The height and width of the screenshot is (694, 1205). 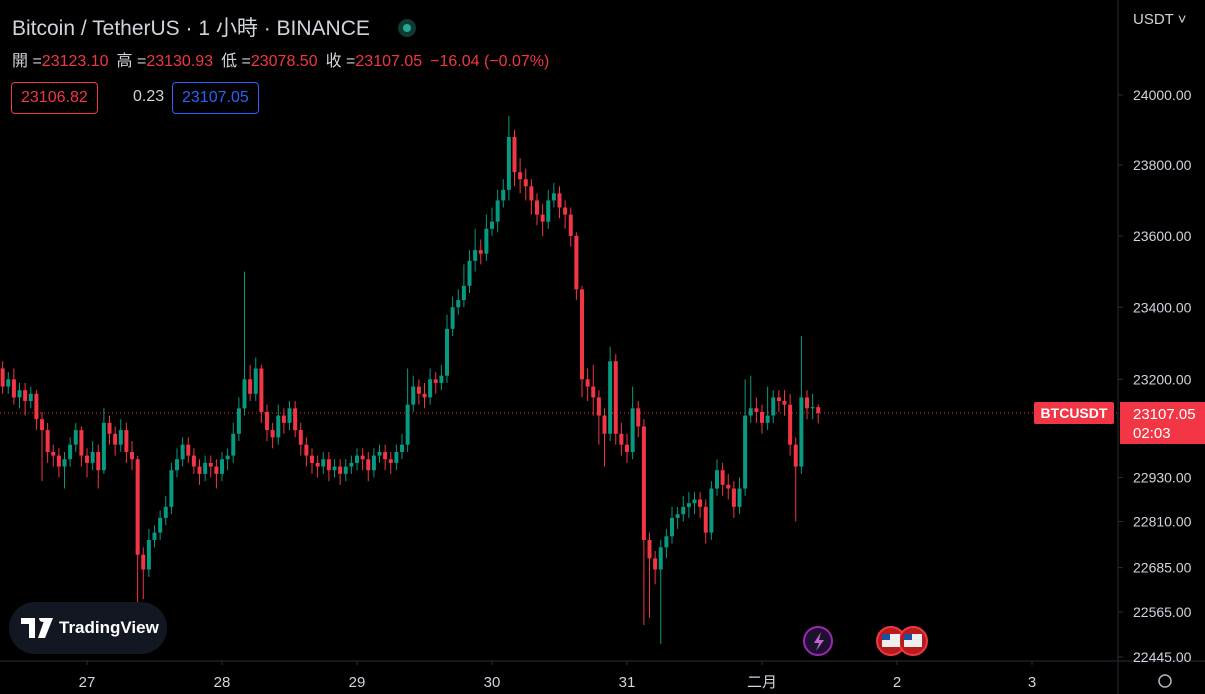 I want to click on y-tick-label: 23400.00, so click(x=1162, y=307).